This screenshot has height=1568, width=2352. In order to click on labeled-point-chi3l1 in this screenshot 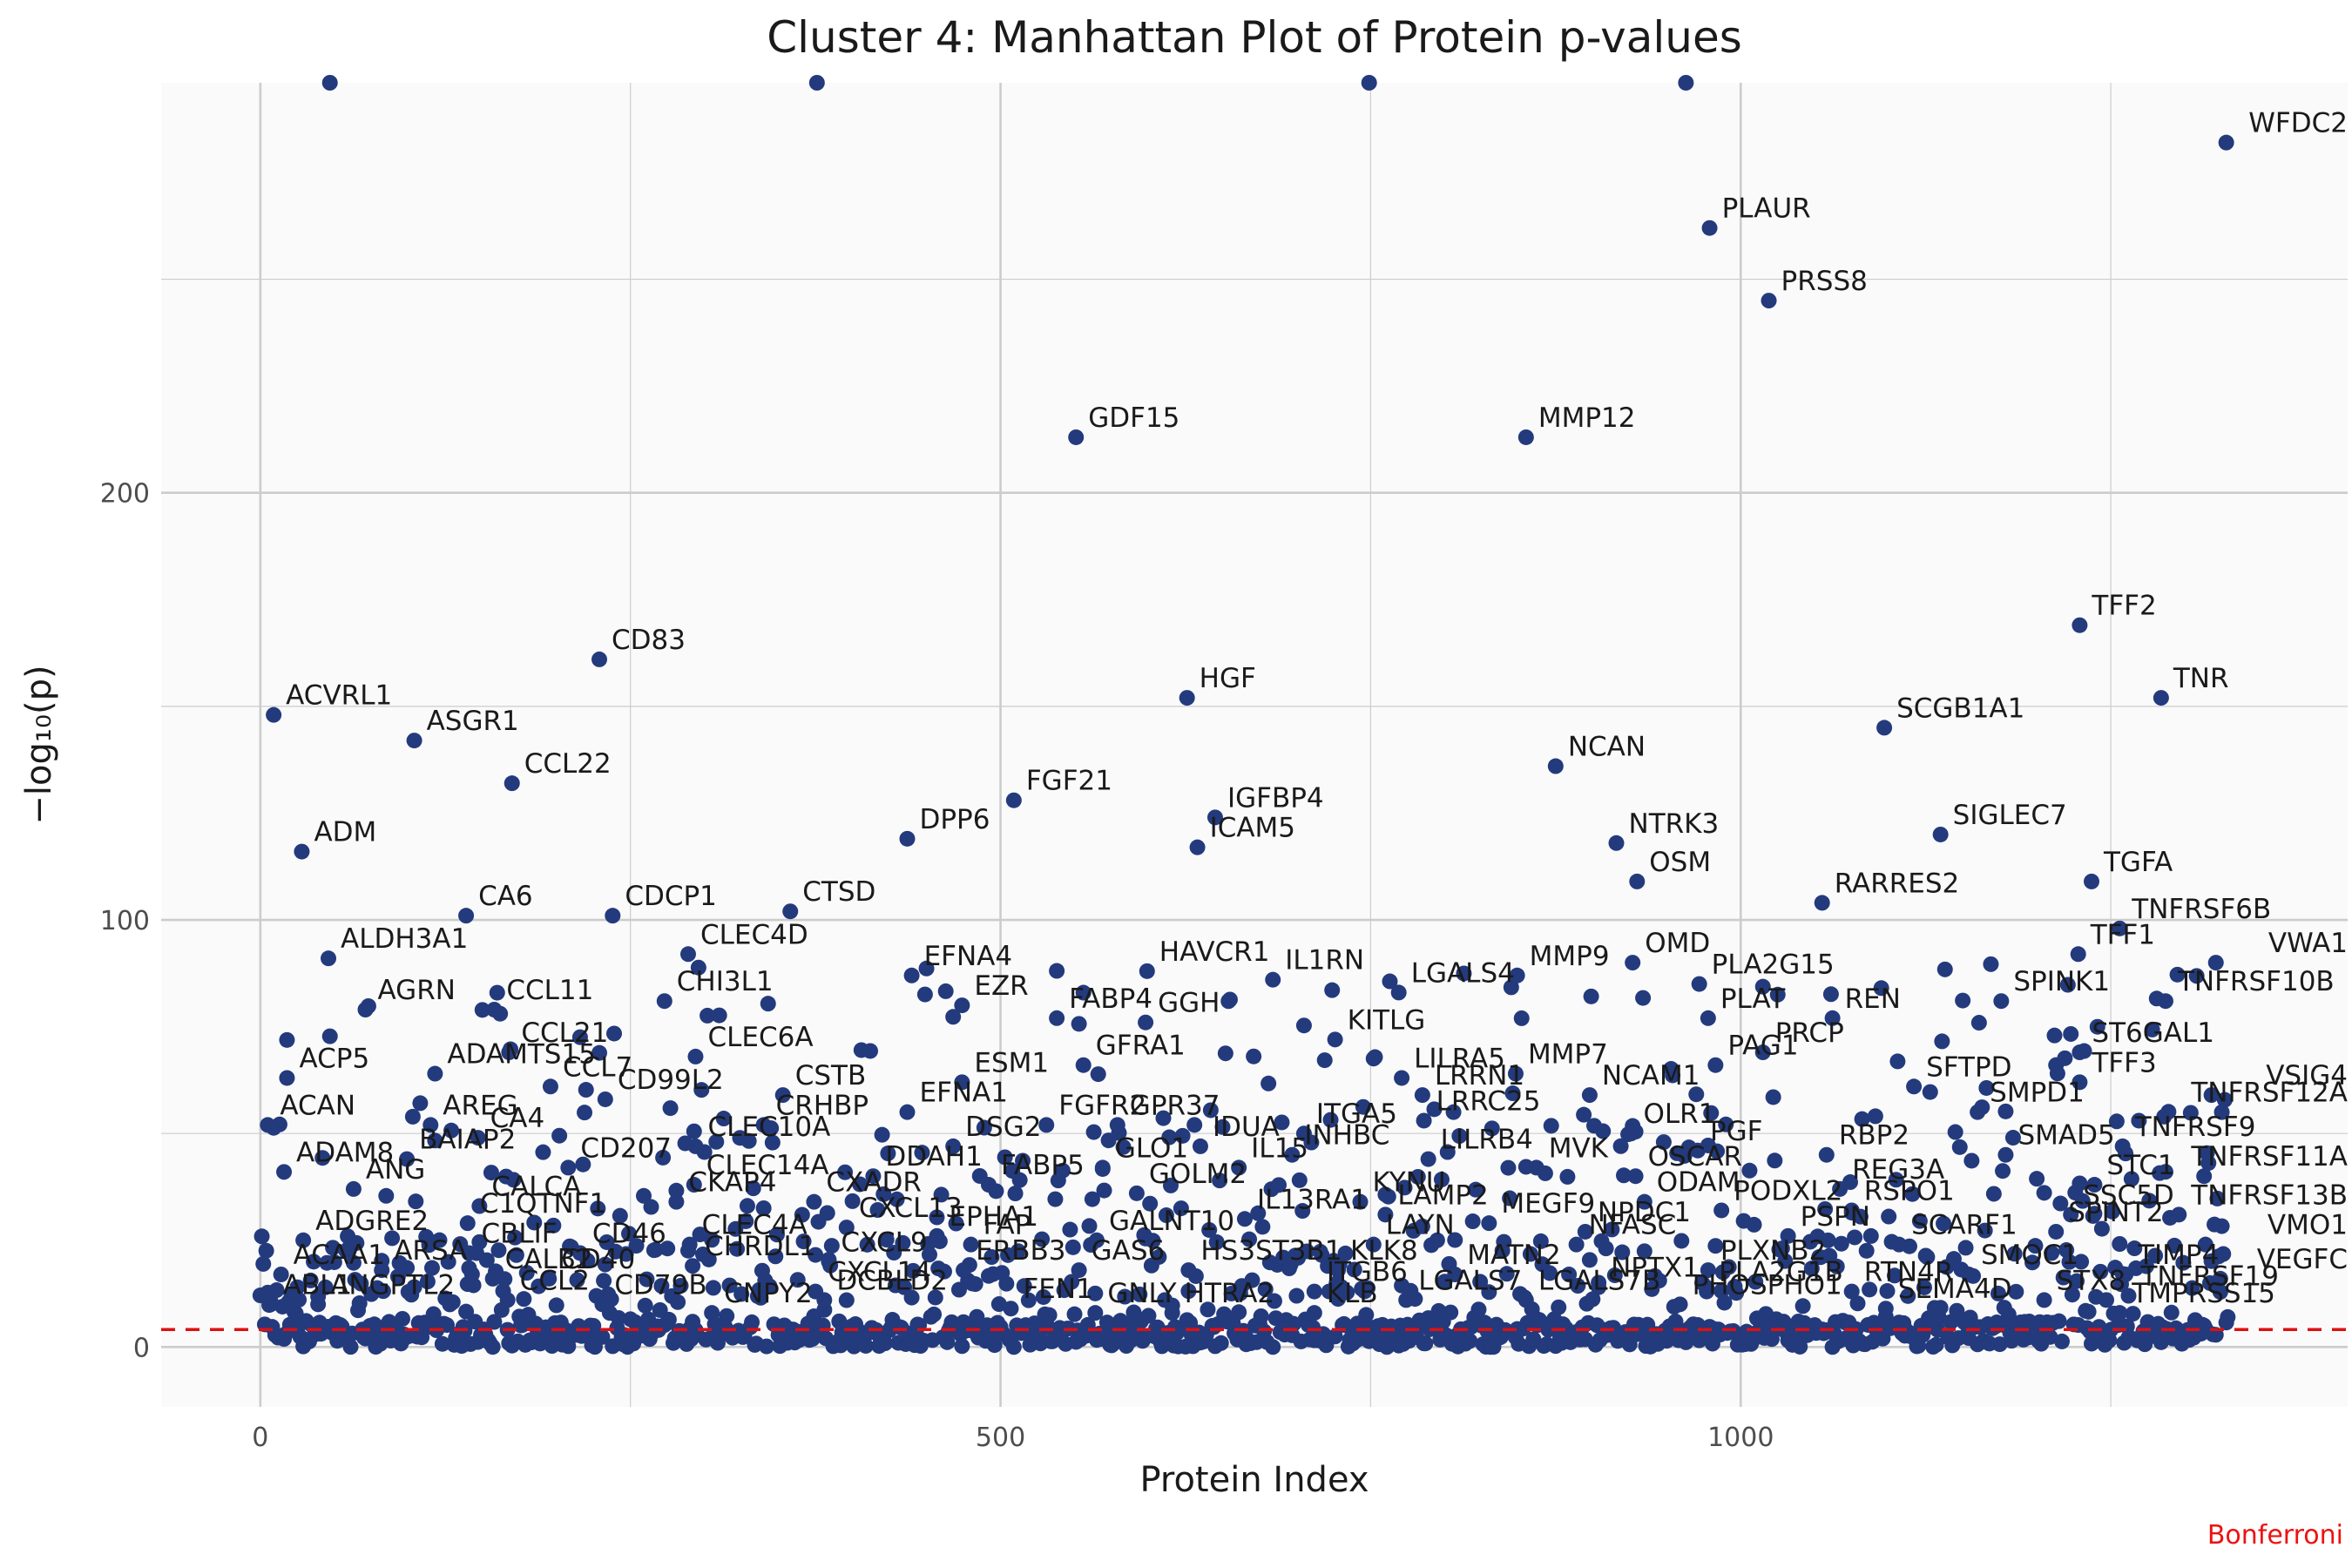, I will do `click(664, 1001)`.